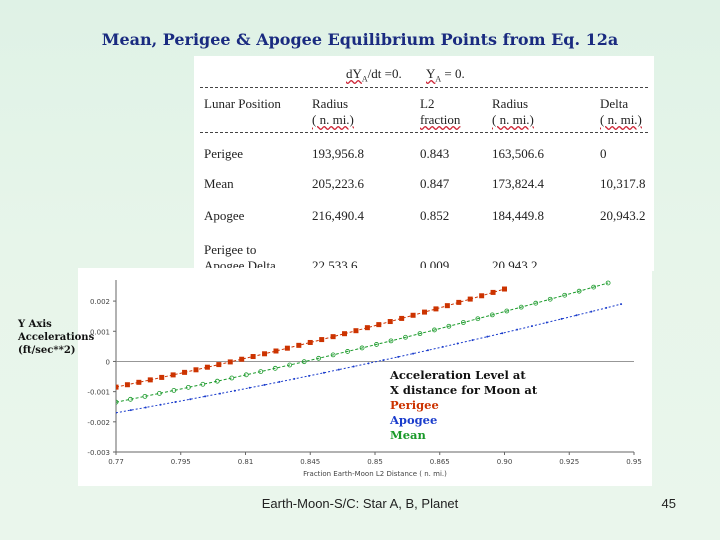 This screenshot has height=540, width=720. I want to click on side-label-line2: Accelerations, so click(56, 337).